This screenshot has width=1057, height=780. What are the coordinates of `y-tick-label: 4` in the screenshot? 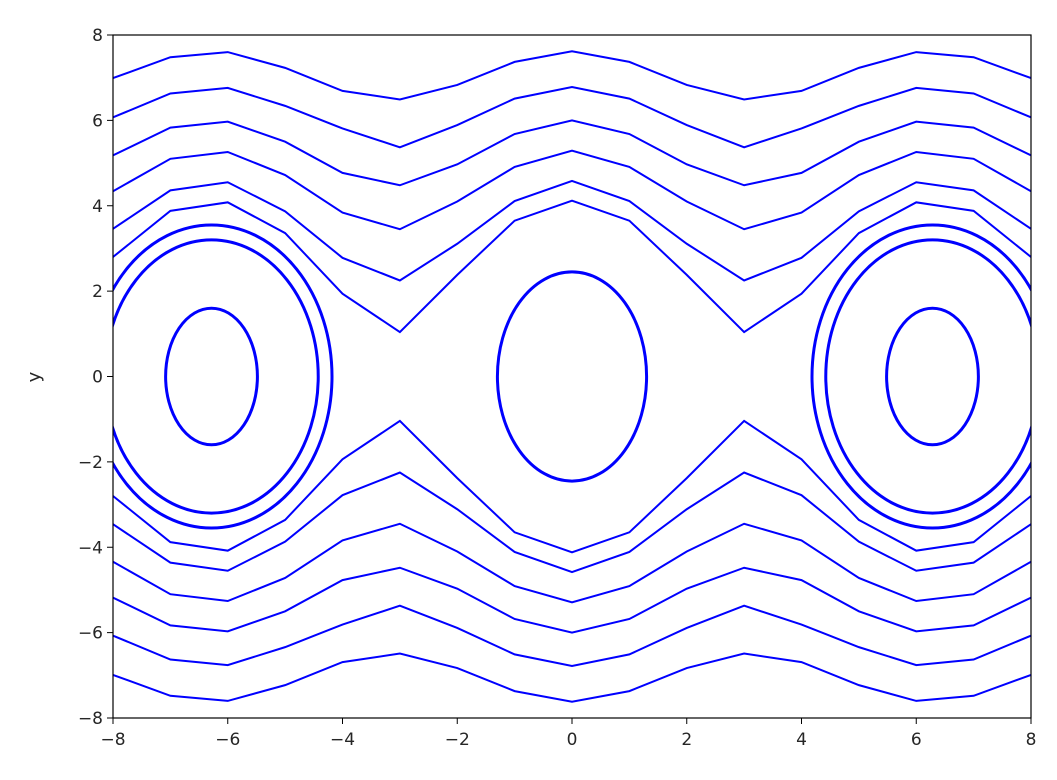 It's located at (97, 207).